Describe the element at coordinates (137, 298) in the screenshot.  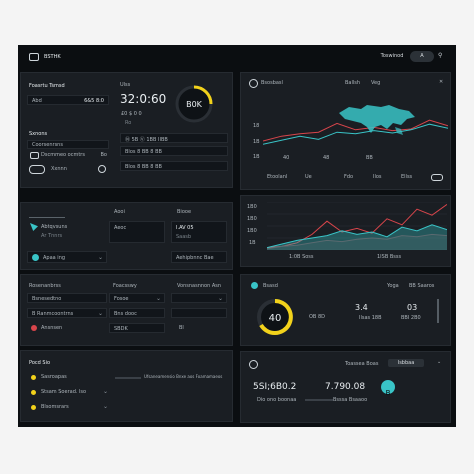
I see `resource-mid-1: Fosoe ⌄` at that location.